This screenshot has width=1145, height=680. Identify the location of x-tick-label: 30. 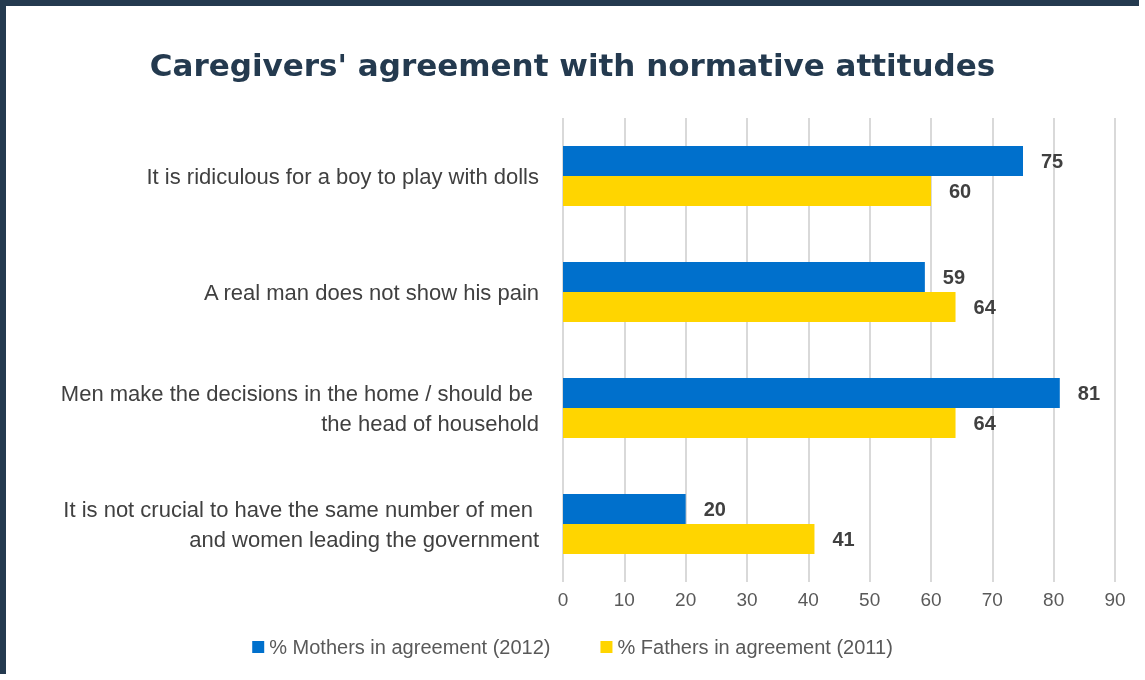
(747, 599).